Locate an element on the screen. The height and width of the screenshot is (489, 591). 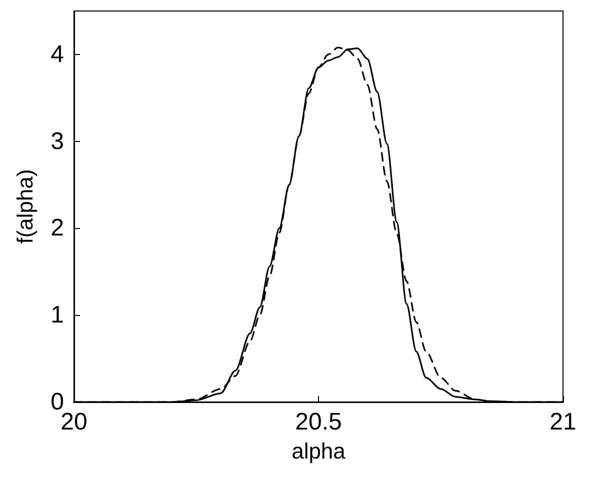
y-axis-title: f(alpha) is located at coordinates (25, 206).